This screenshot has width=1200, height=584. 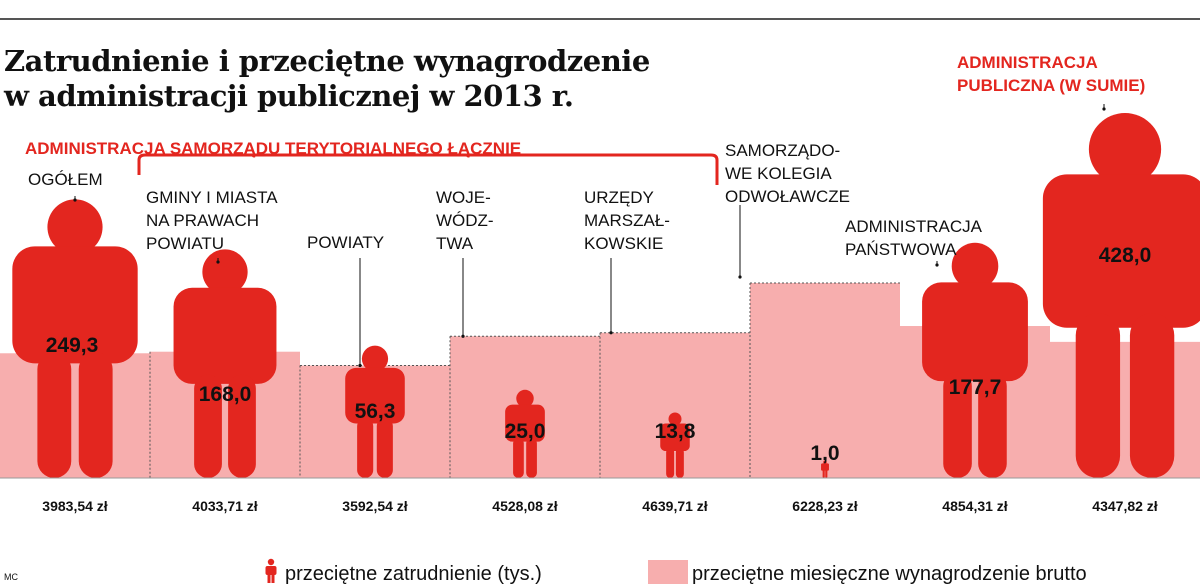 I want to click on category-label: GMINY I MIASTA, so click(x=212, y=197).